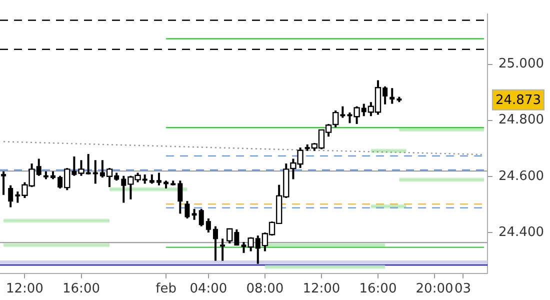 This screenshot has width=550, height=300. What do you see at coordinates (521, 232) in the screenshot?
I see `y-tick-label: 24.400` at bounding box center [521, 232].